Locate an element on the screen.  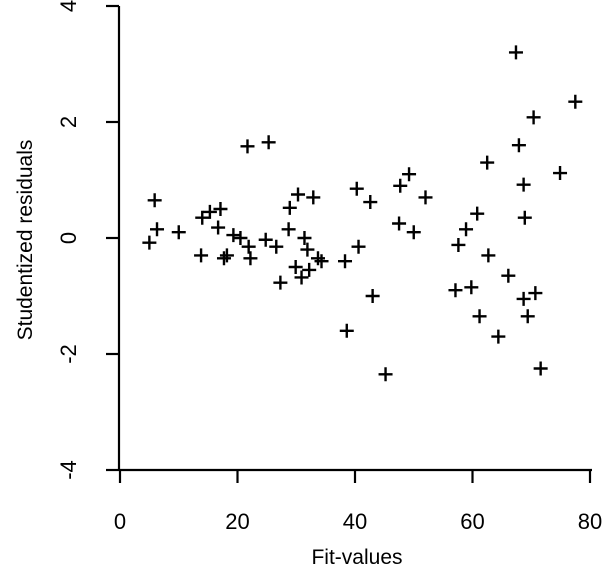
x-axis-ticks: 0 20 40 60 80 is located at coordinates (358, 502).